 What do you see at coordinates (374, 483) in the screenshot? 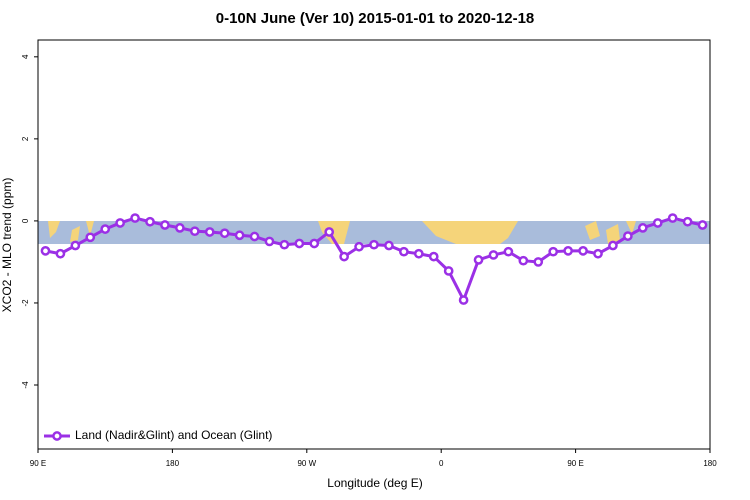
I see `x-axis-label: Longitude (deg E)` at bounding box center [374, 483].